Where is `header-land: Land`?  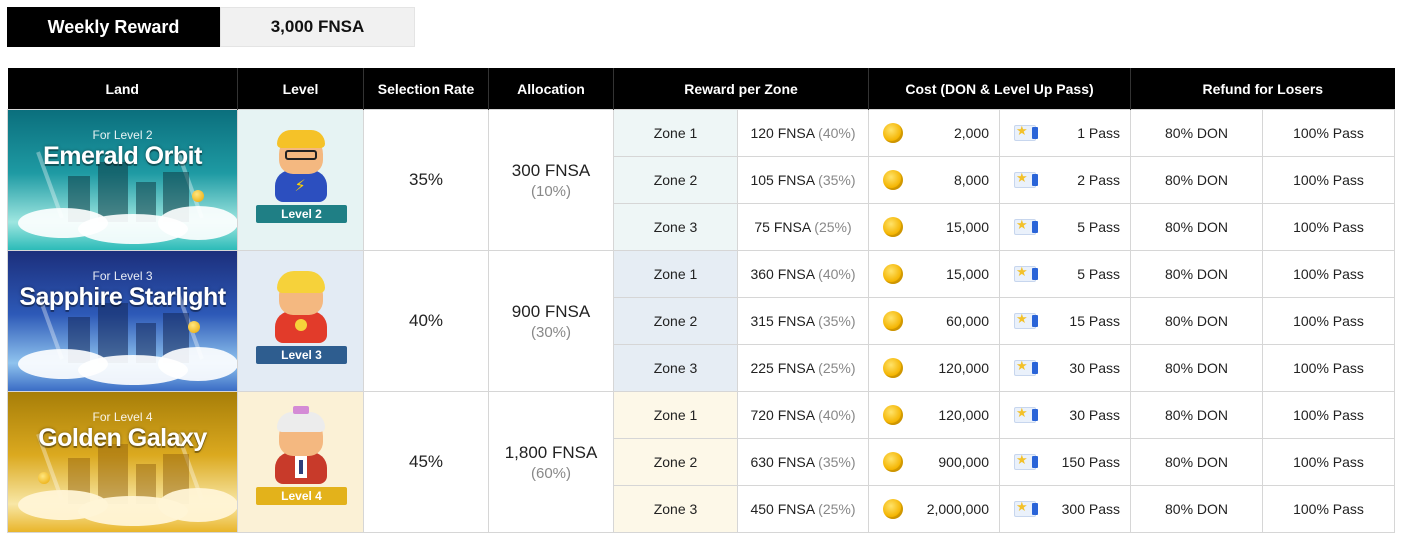 header-land: Land is located at coordinates (122, 89).